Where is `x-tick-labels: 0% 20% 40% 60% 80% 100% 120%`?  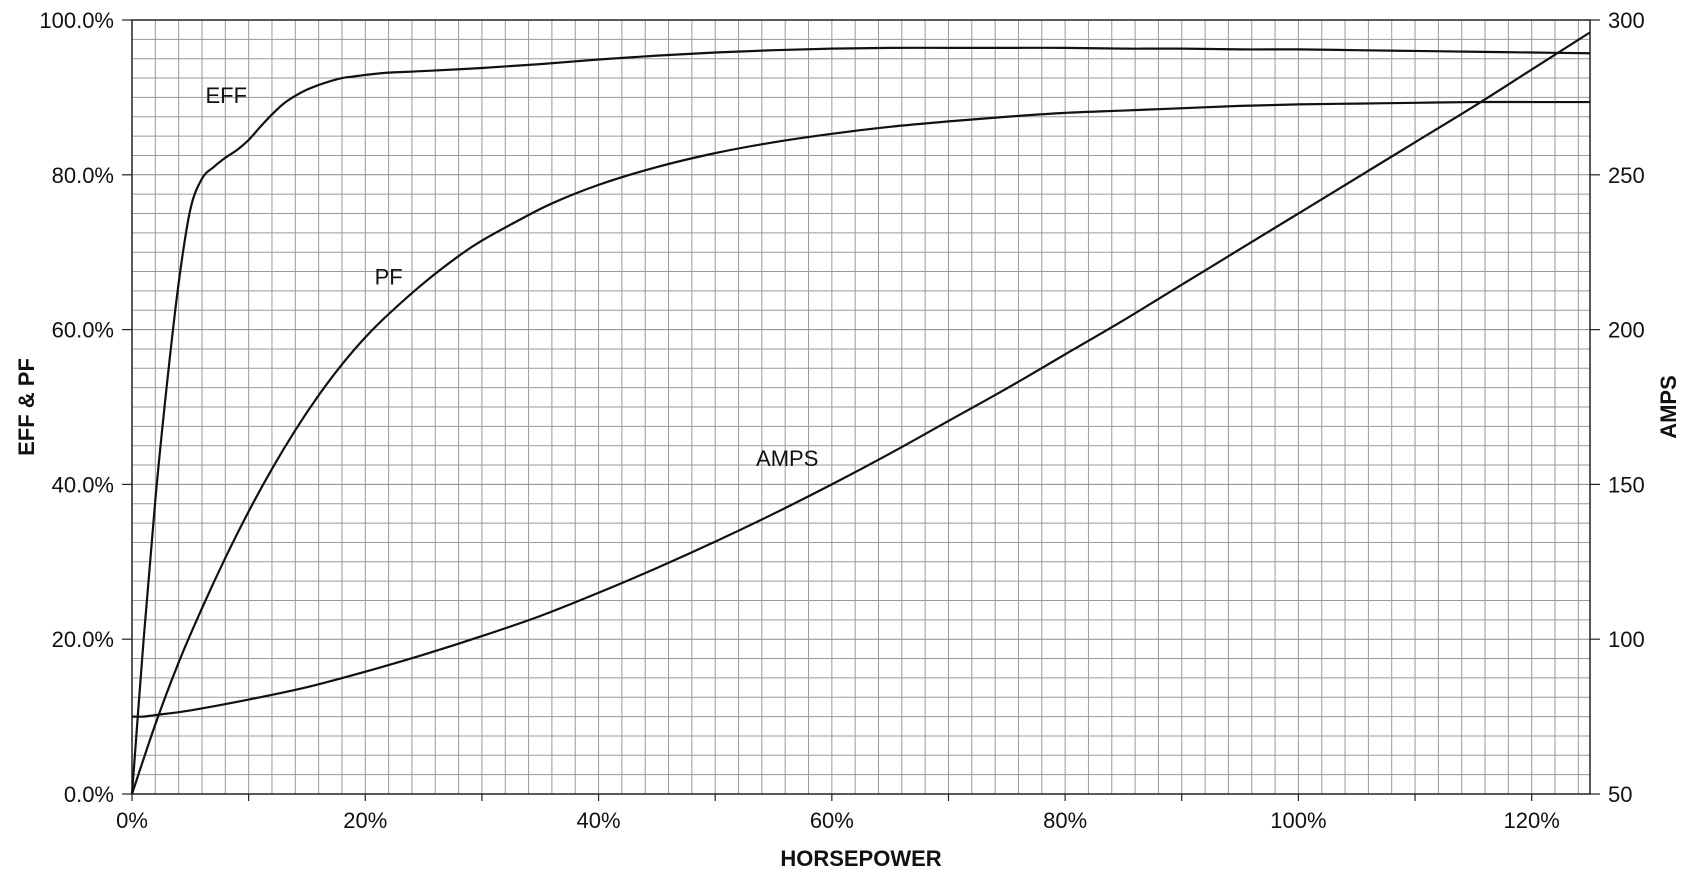 x-tick-labels: 0% 20% 40% 60% 80% 100% 120% is located at coordinates (838, 820).